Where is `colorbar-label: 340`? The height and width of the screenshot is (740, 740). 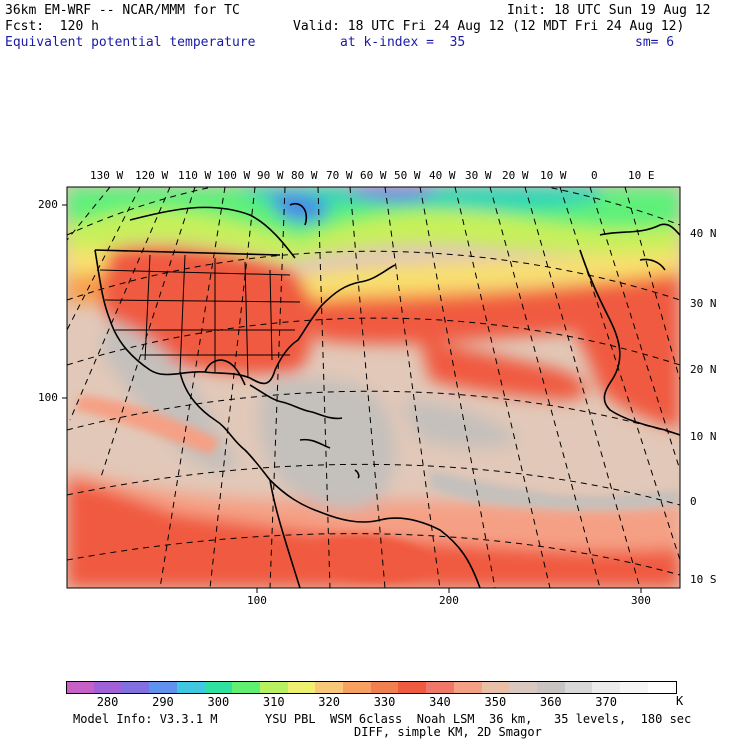
colorbar-label: 340 is located at coordinates (440, 702).